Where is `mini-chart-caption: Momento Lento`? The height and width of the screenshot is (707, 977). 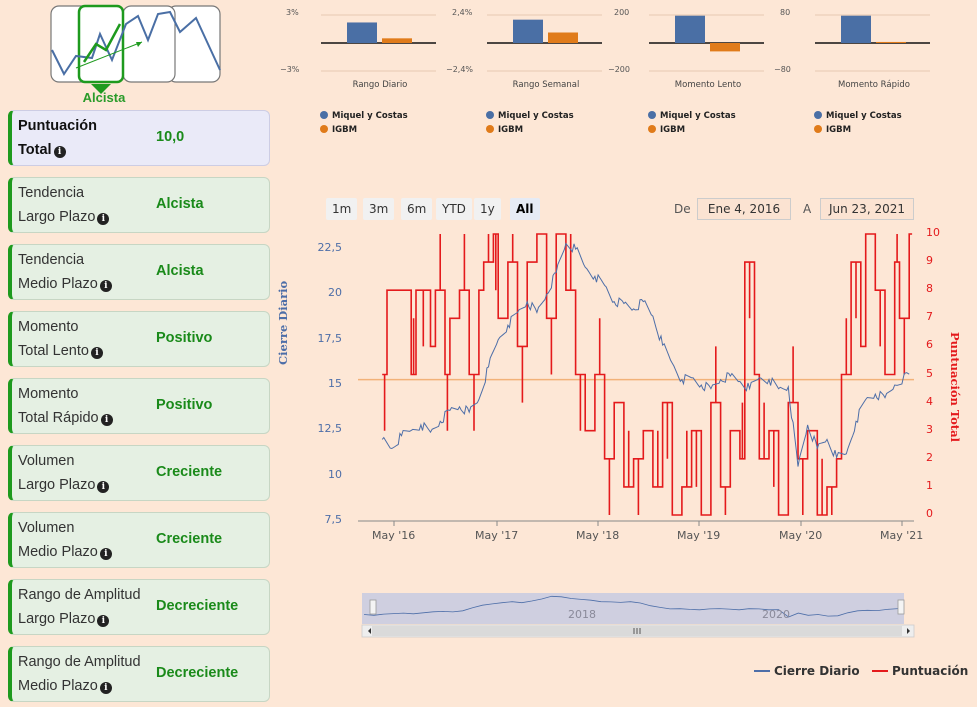
mini-chart-caption: Momento Lento is located at coordinates (708, 85).